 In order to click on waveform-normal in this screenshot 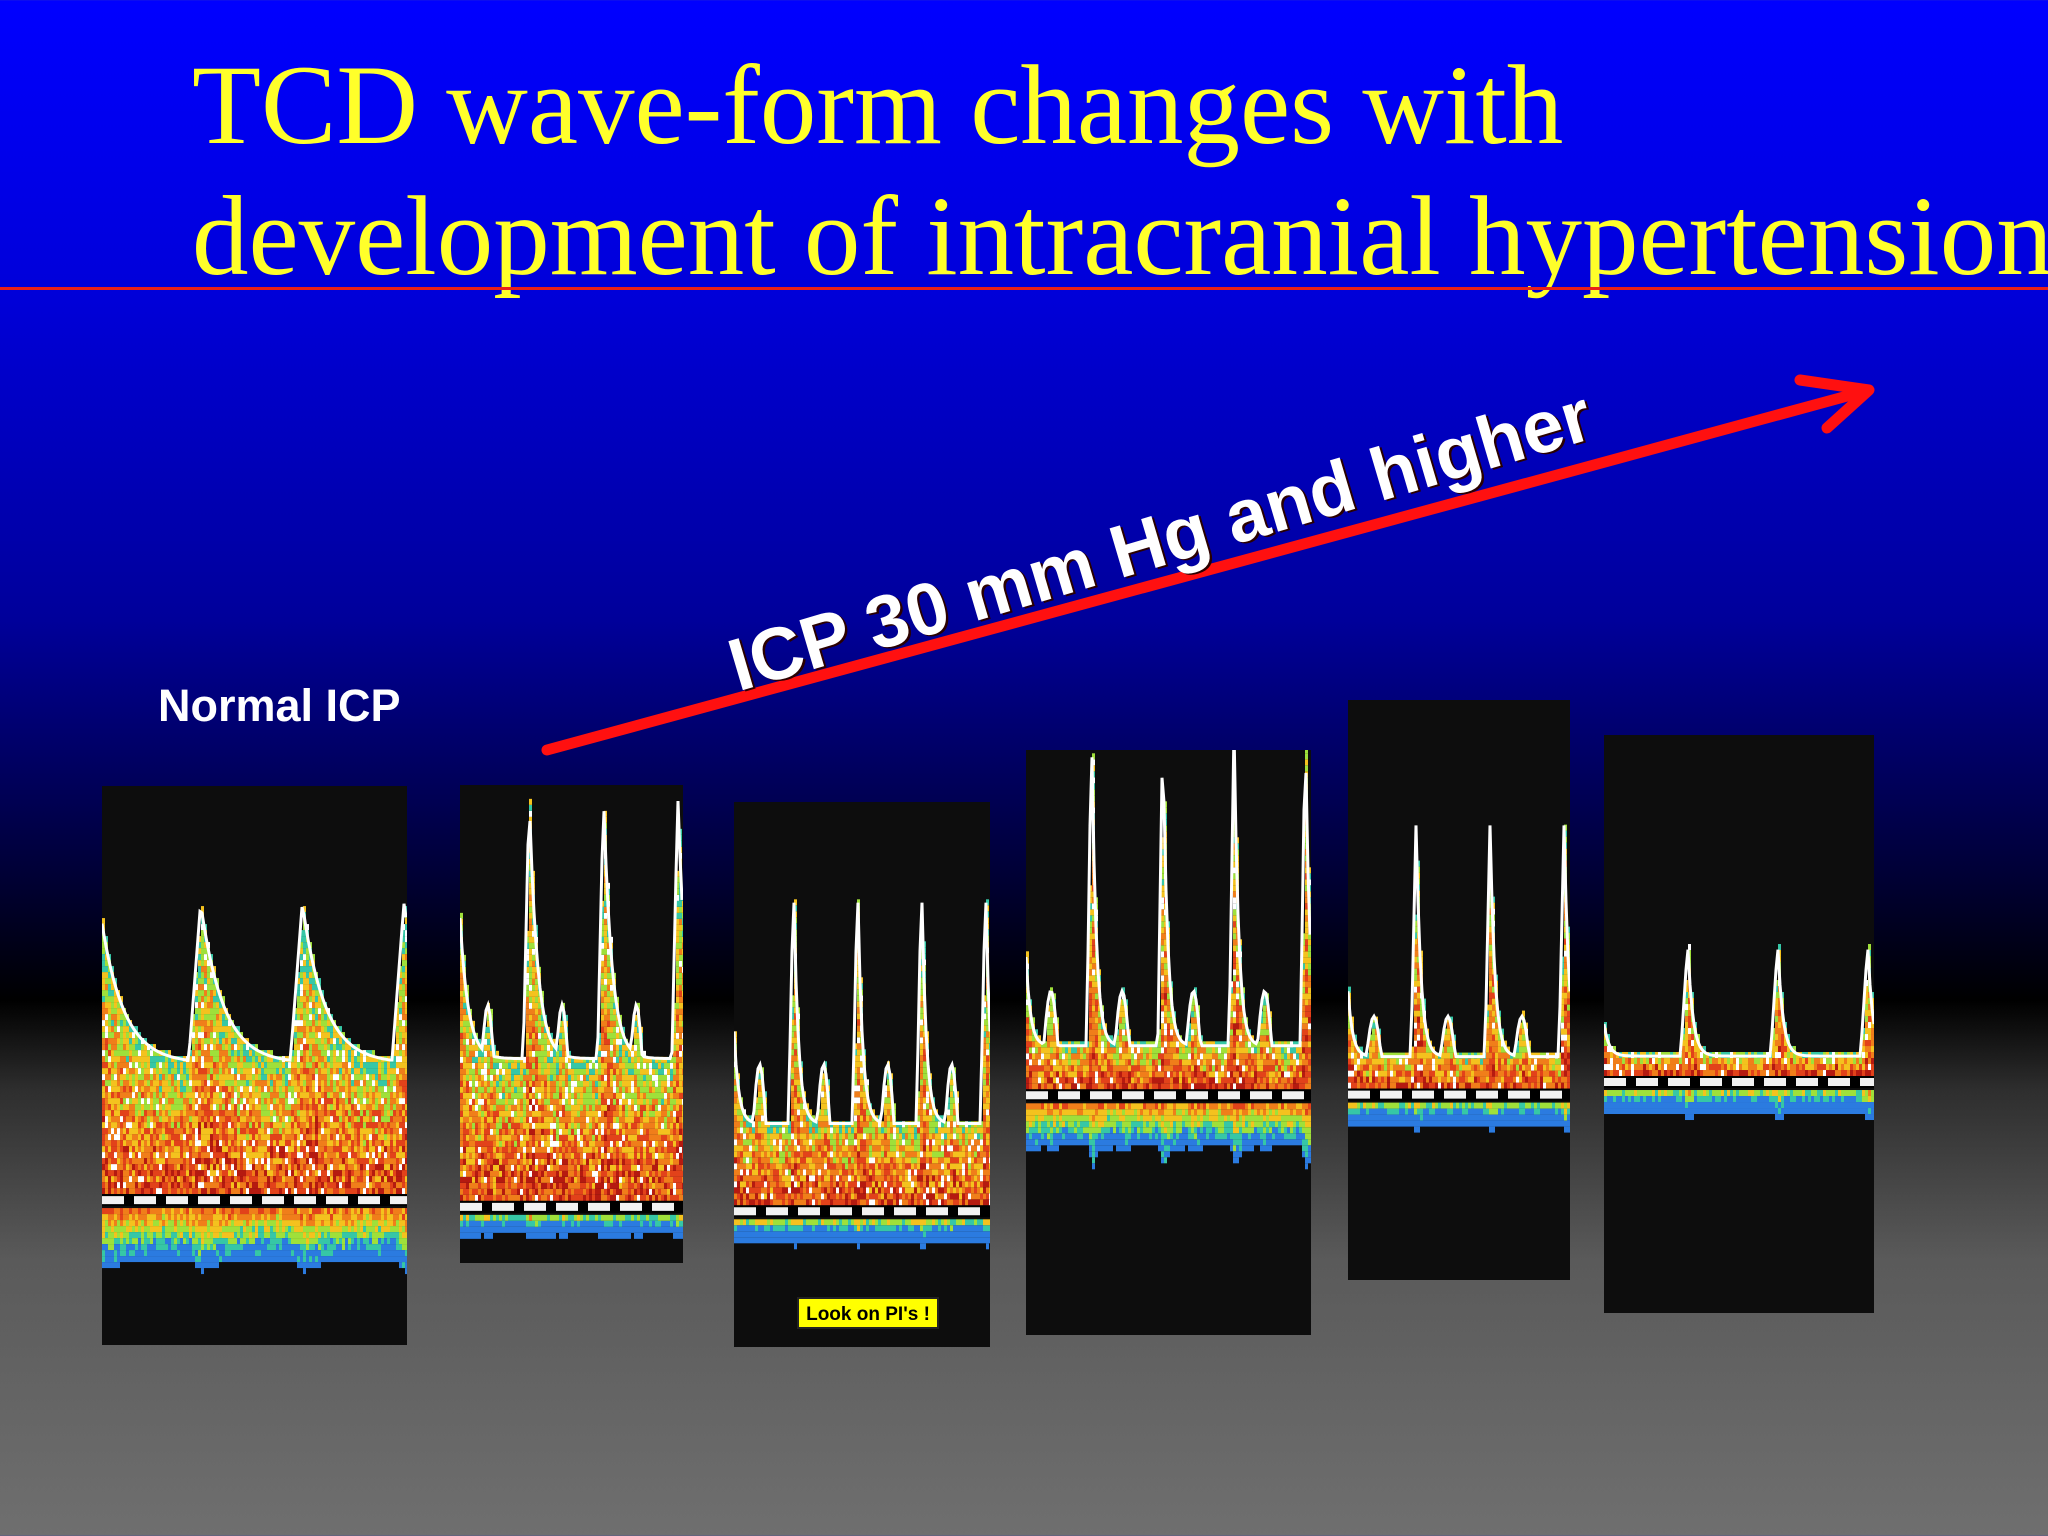, I will do `click(254, 1065)`.